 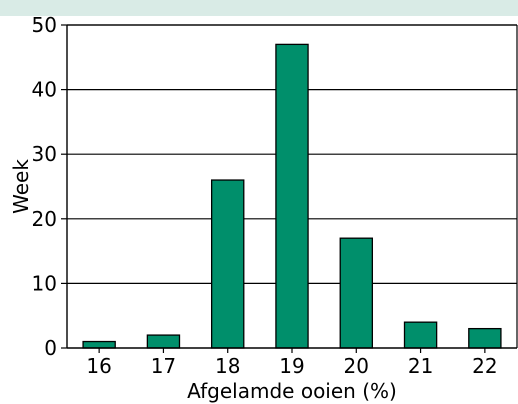 What do you see at coordinates (44, 90) in the screenshot?
I see `y-tick-label: 40` at bounding box center [44, 90].